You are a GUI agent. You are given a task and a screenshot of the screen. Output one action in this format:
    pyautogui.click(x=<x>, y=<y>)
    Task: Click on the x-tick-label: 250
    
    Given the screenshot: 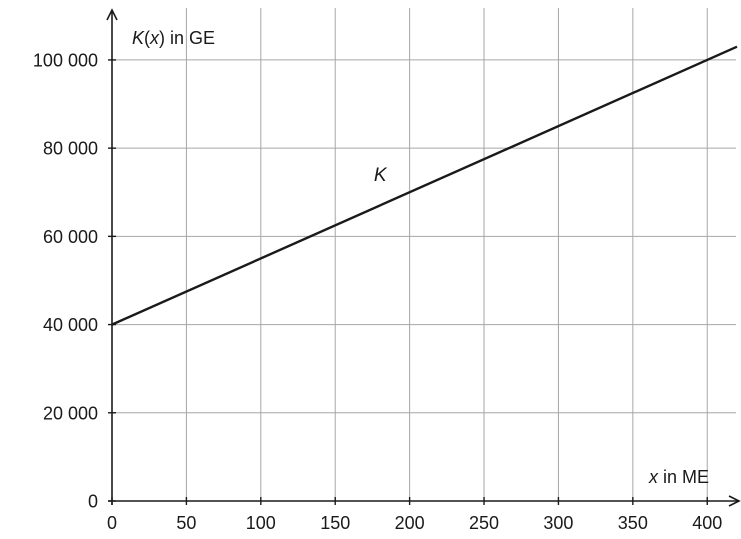 What is the action you would take?
    pyautogui.click(x=484, y=523)
    